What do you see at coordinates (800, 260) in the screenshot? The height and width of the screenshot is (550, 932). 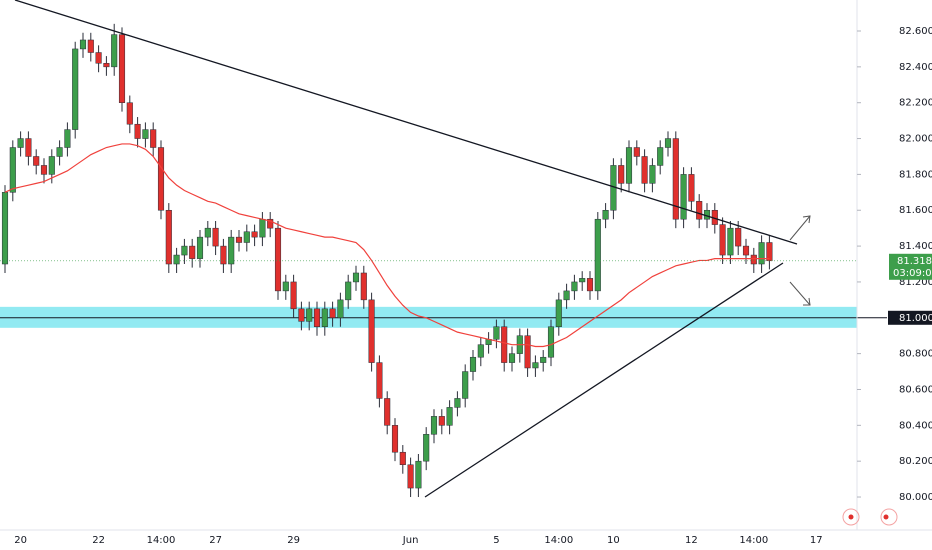 I see `arrows` at bounding box center [800, 260].